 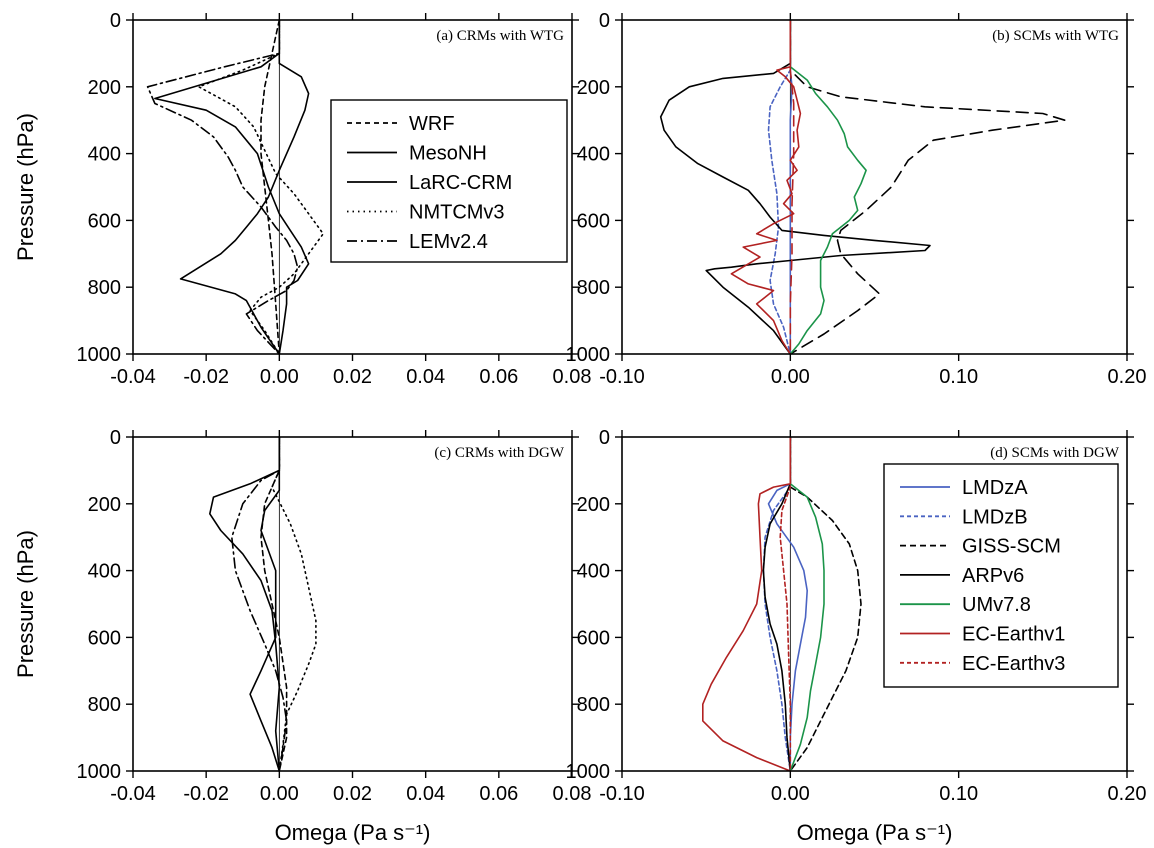 What do you see at coordinates (270, 187) in the screenshot?
I see `series-line-wrf` at bounding box center [270, 187].